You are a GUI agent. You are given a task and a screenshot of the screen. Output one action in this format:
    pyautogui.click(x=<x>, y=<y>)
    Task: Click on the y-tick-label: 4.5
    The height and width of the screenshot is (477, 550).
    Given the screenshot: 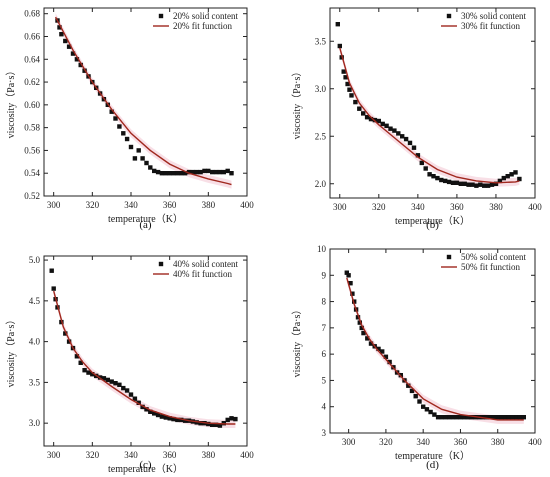 What is the action you would take?
    pyautogui.click(x=35, y=301)
    